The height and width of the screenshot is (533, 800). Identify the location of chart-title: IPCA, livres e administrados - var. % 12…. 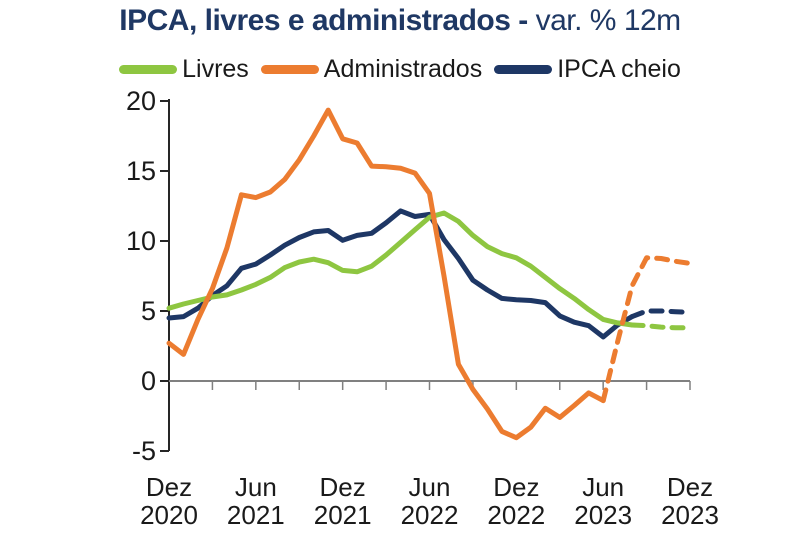
(400, 21).